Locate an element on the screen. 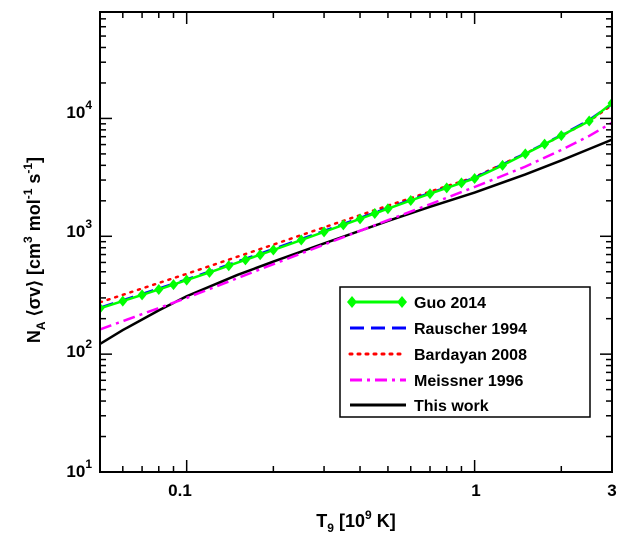 This screenshot has width=635, height=533. y-tick-label: 10² is located at coordinates (79, 349).